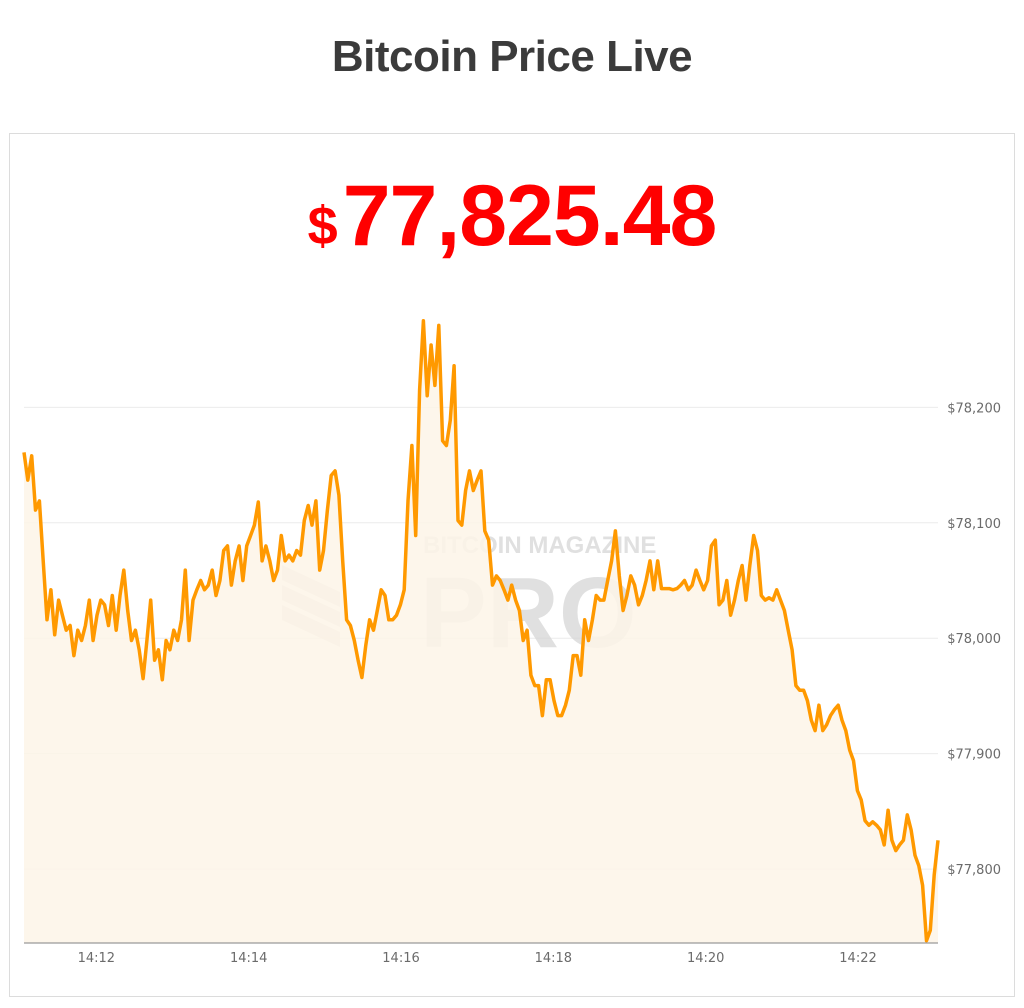  I want to click on y-tick-label: $78,100, so click(974, 524).